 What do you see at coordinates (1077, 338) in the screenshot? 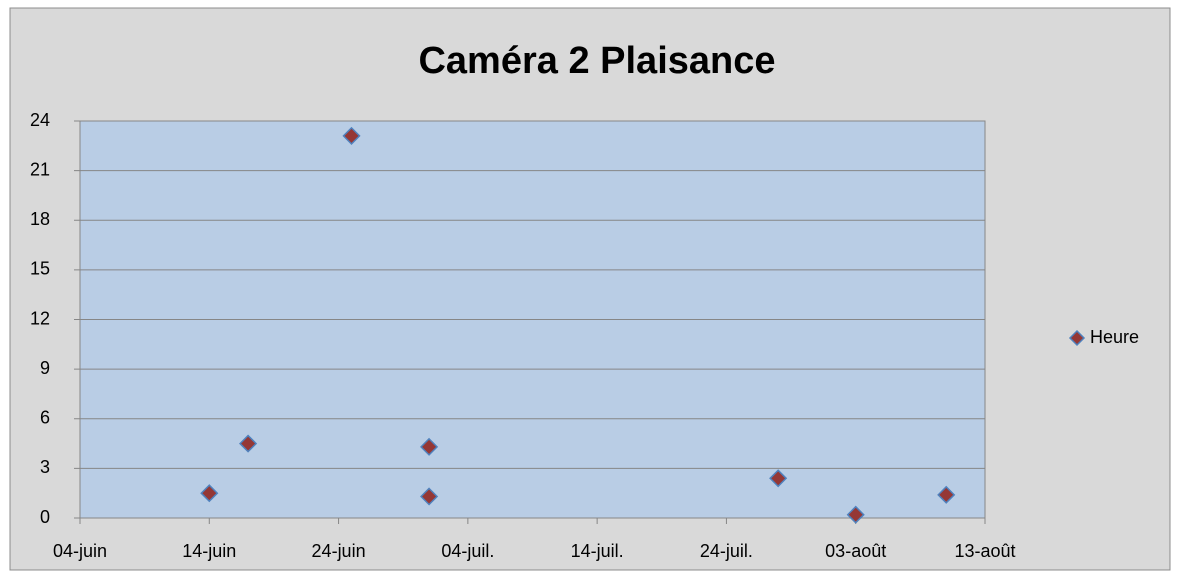
I see `legend-marker` at bounding box center [1077, 338].